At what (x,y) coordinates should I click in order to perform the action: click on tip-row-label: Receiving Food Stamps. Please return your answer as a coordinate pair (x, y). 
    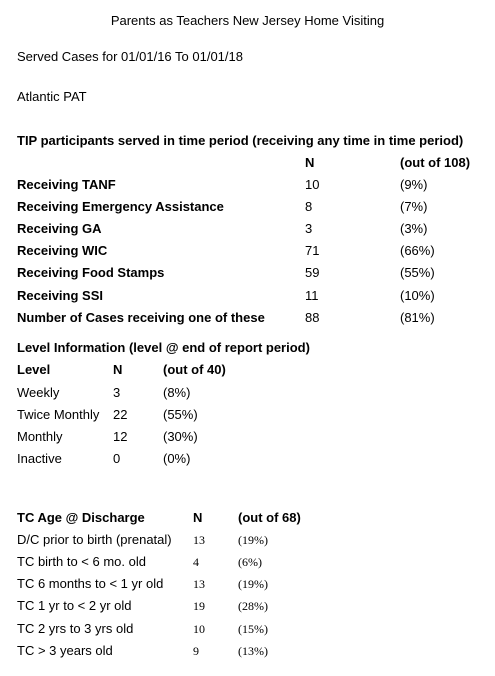
    Looking at the image, I should click on (91, 272).